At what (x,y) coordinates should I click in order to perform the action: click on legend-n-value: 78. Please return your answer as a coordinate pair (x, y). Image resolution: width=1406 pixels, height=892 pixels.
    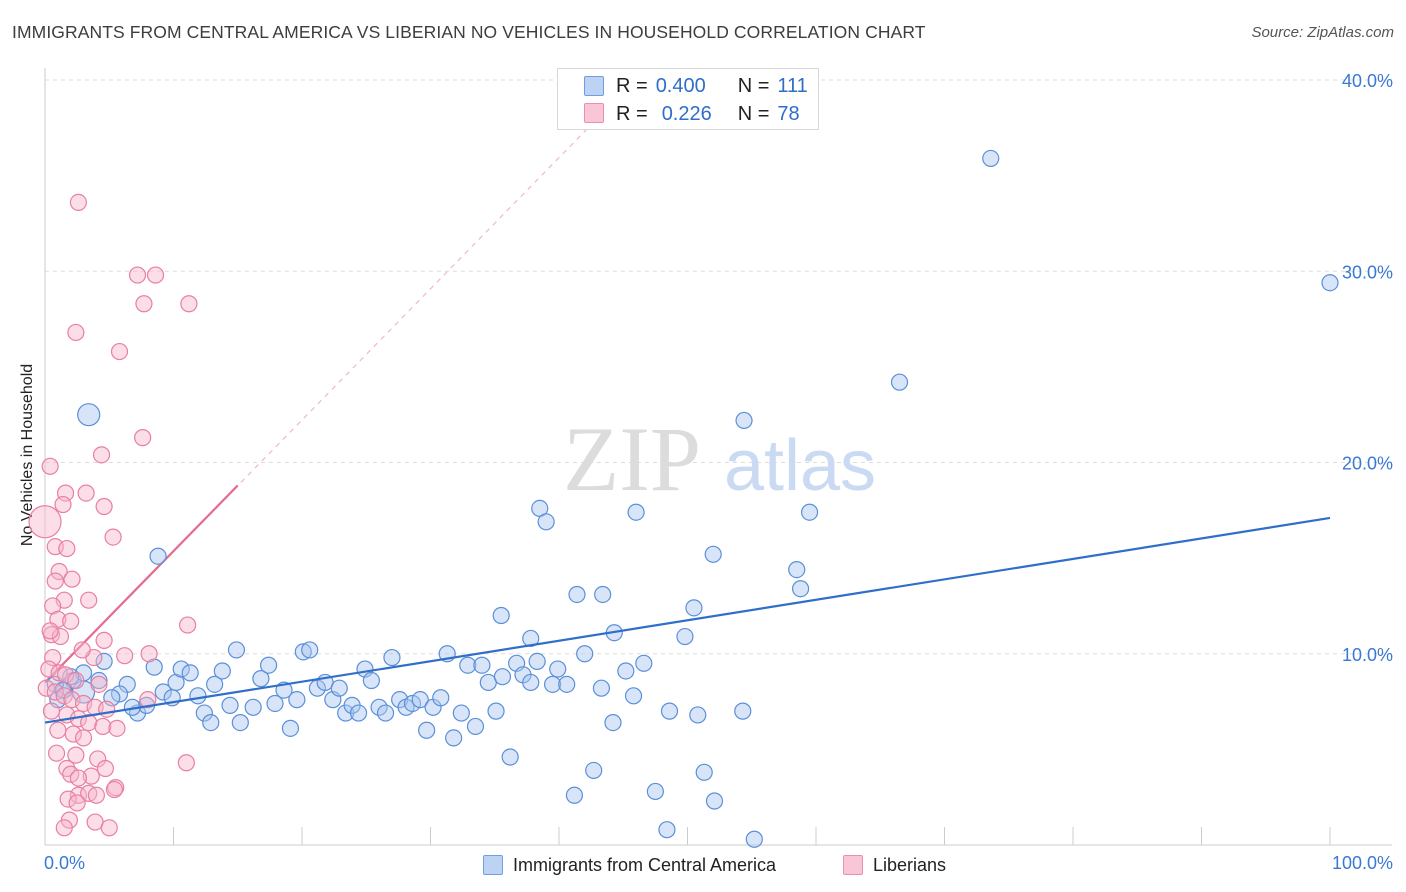
    Looking at the image, I should click on (788, 113).